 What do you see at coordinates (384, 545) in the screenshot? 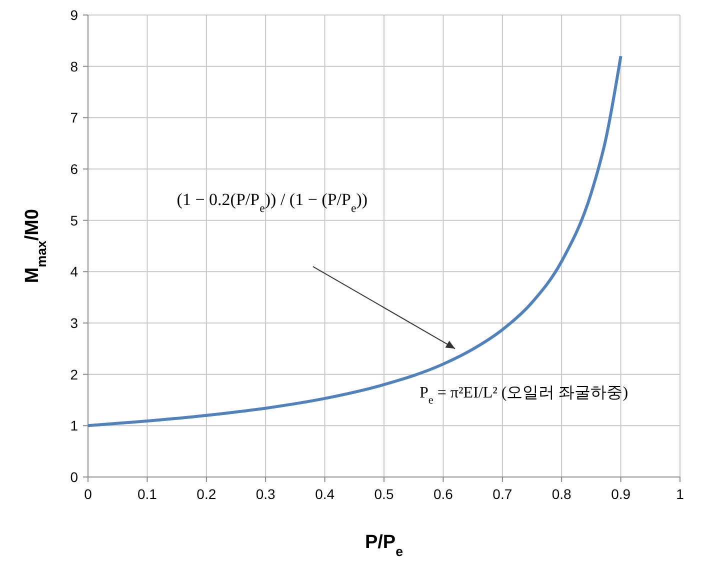
I see `x-axis-title: P/P$_{e}$` at bounding box center [384, 545].